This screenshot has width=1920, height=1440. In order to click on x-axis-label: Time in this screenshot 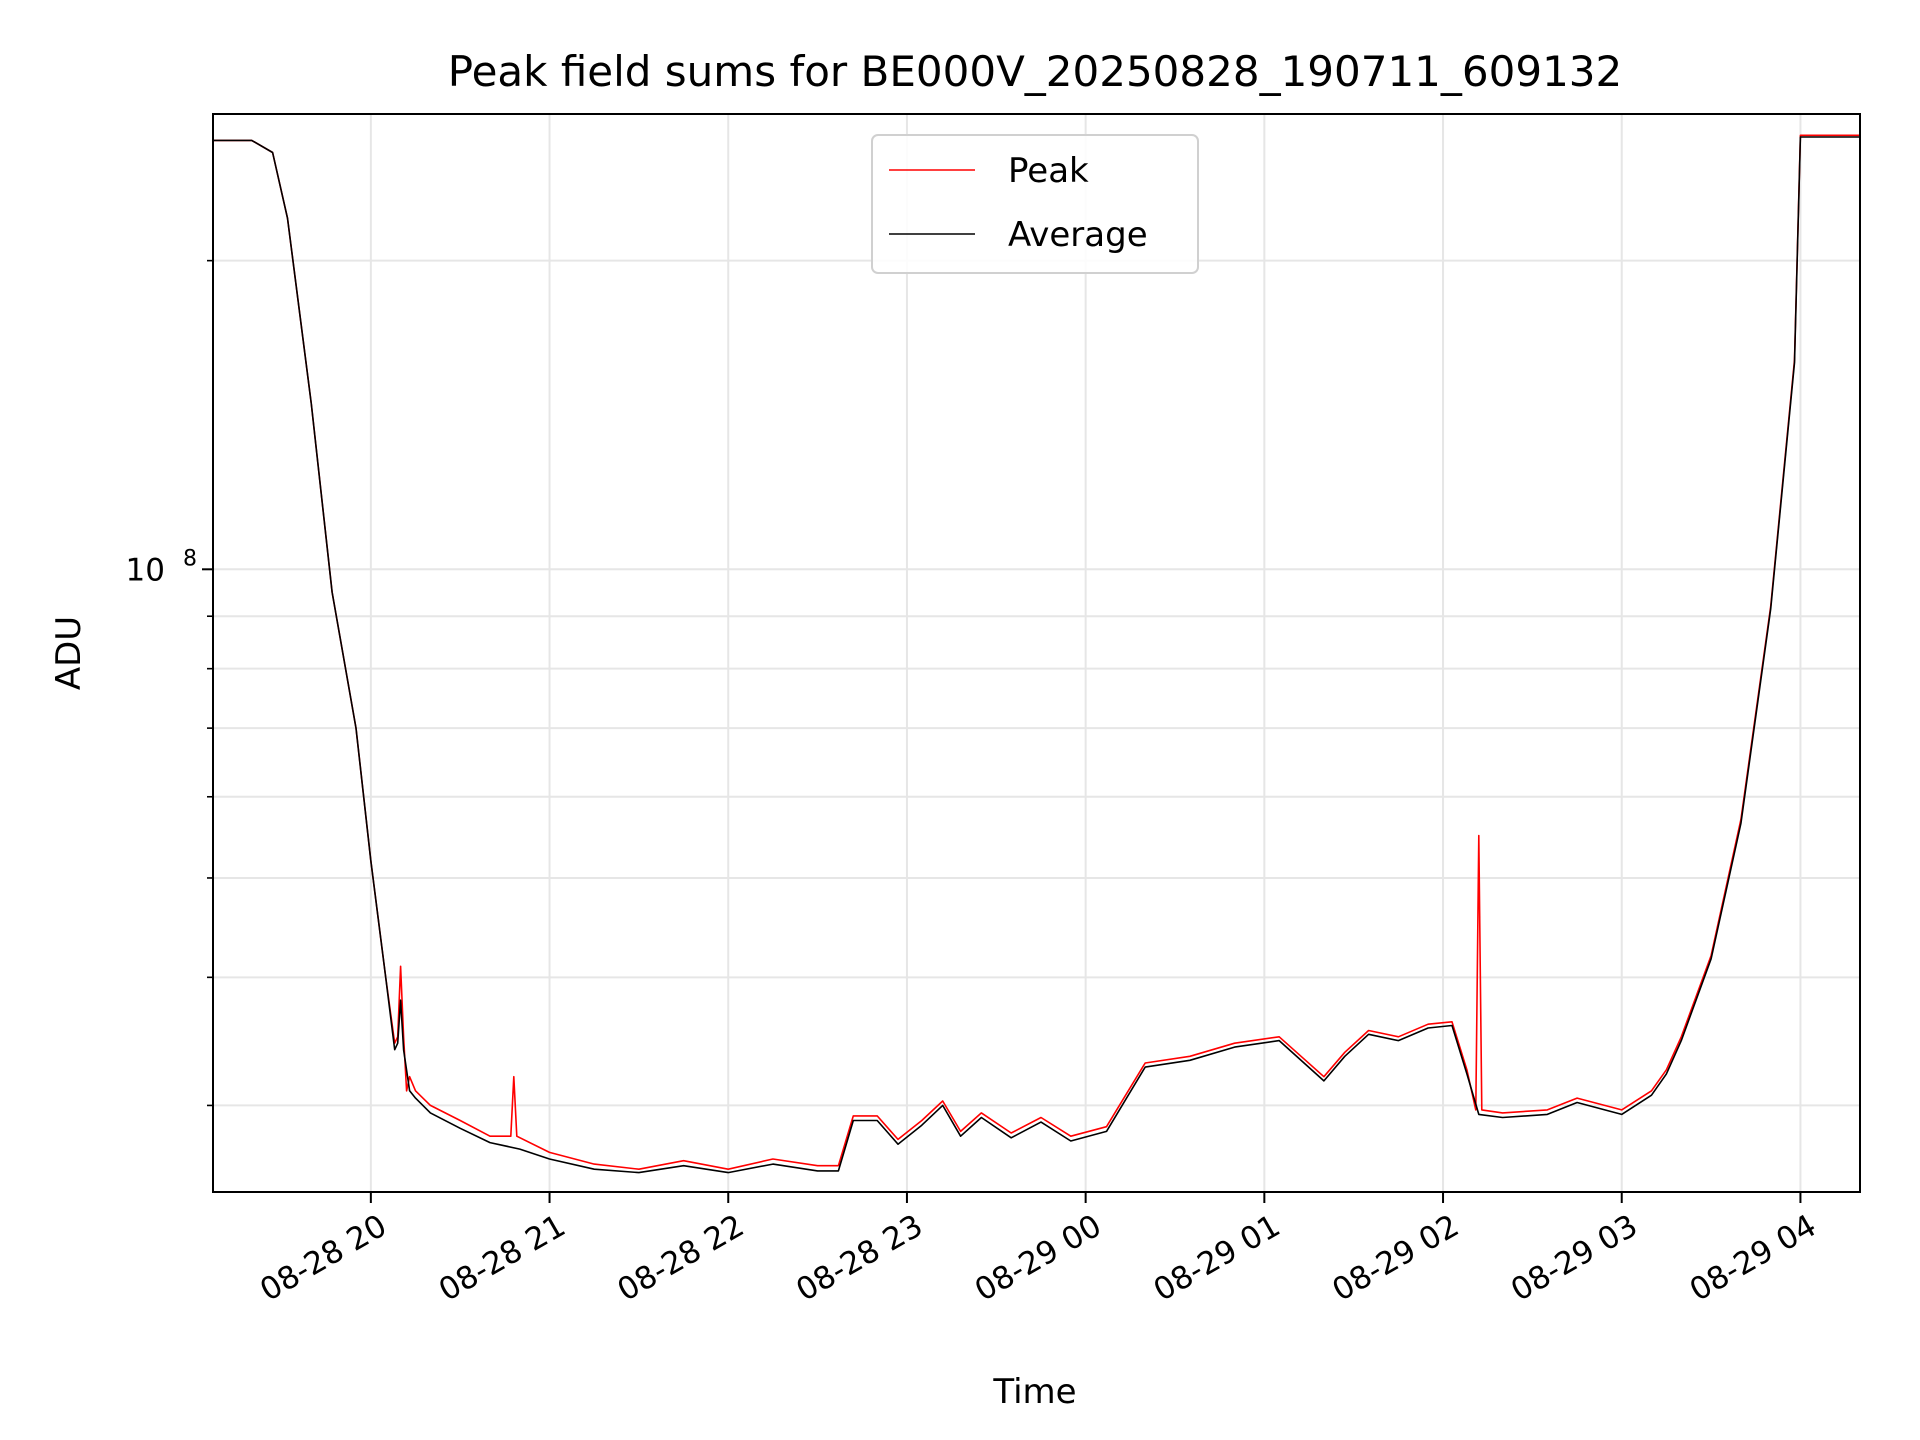, I will do `click(1034, 1392)`.